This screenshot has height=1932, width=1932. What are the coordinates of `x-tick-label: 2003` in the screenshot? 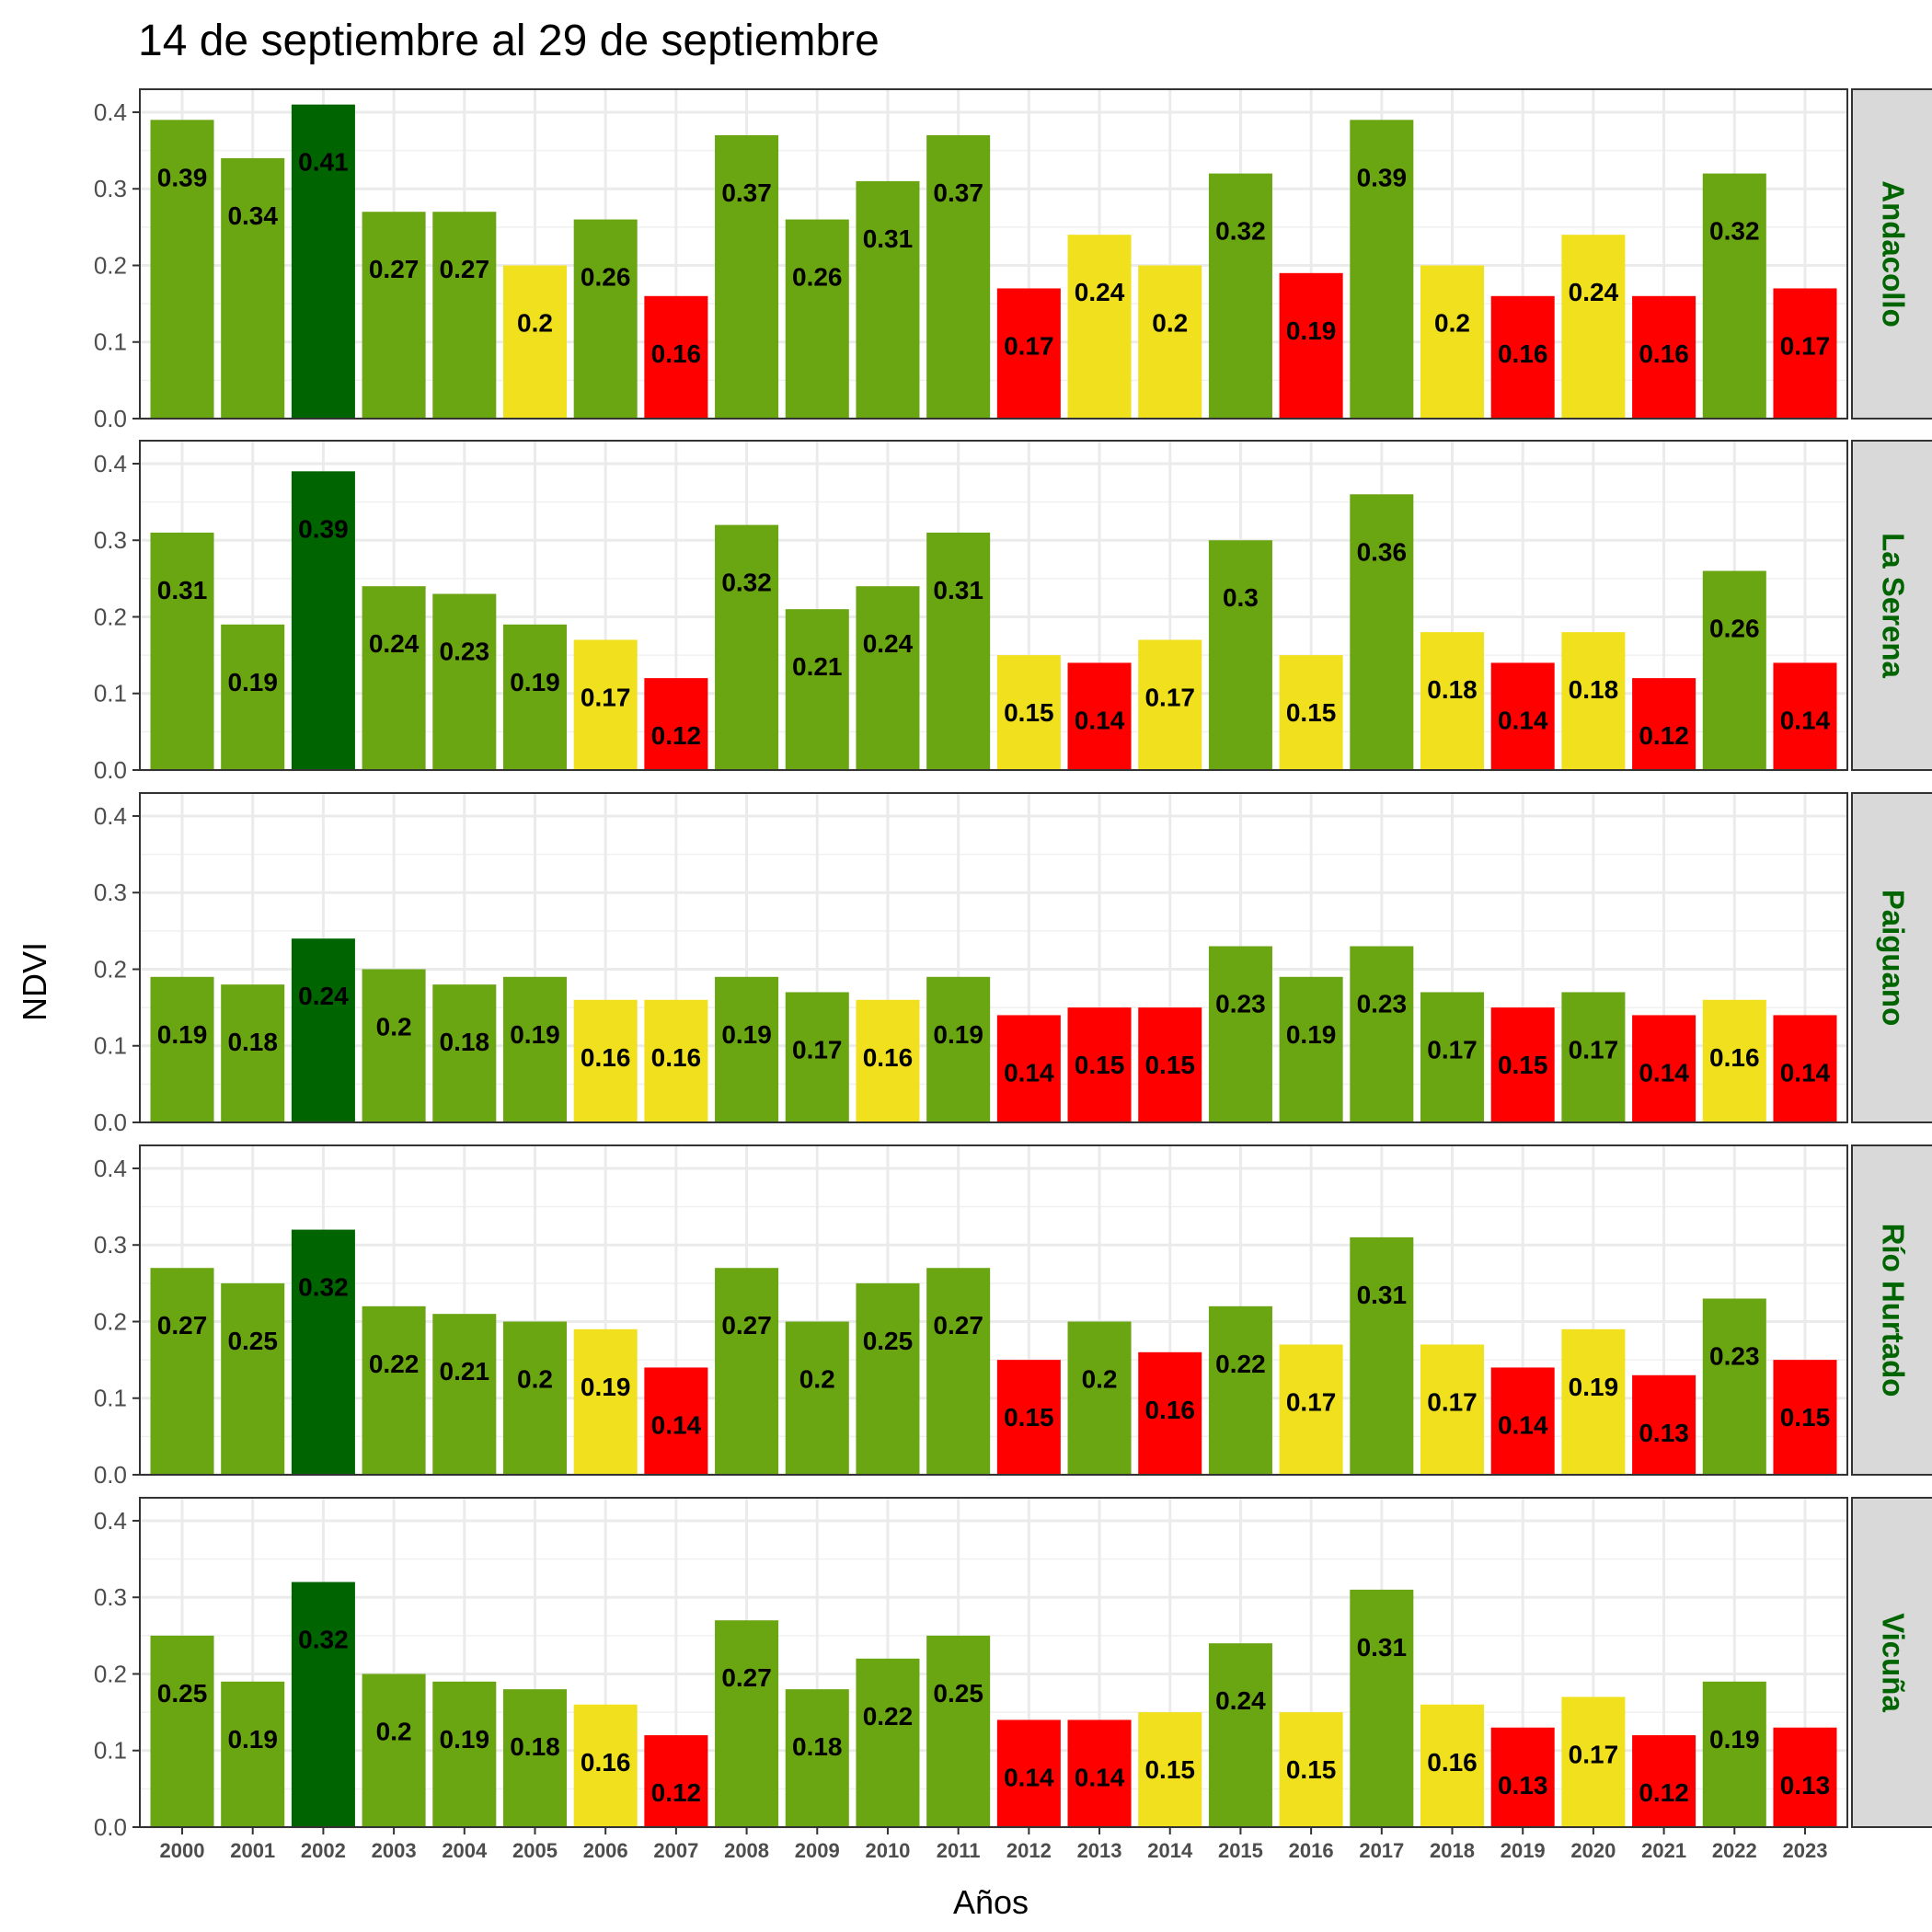 It's located at (394, 1850).